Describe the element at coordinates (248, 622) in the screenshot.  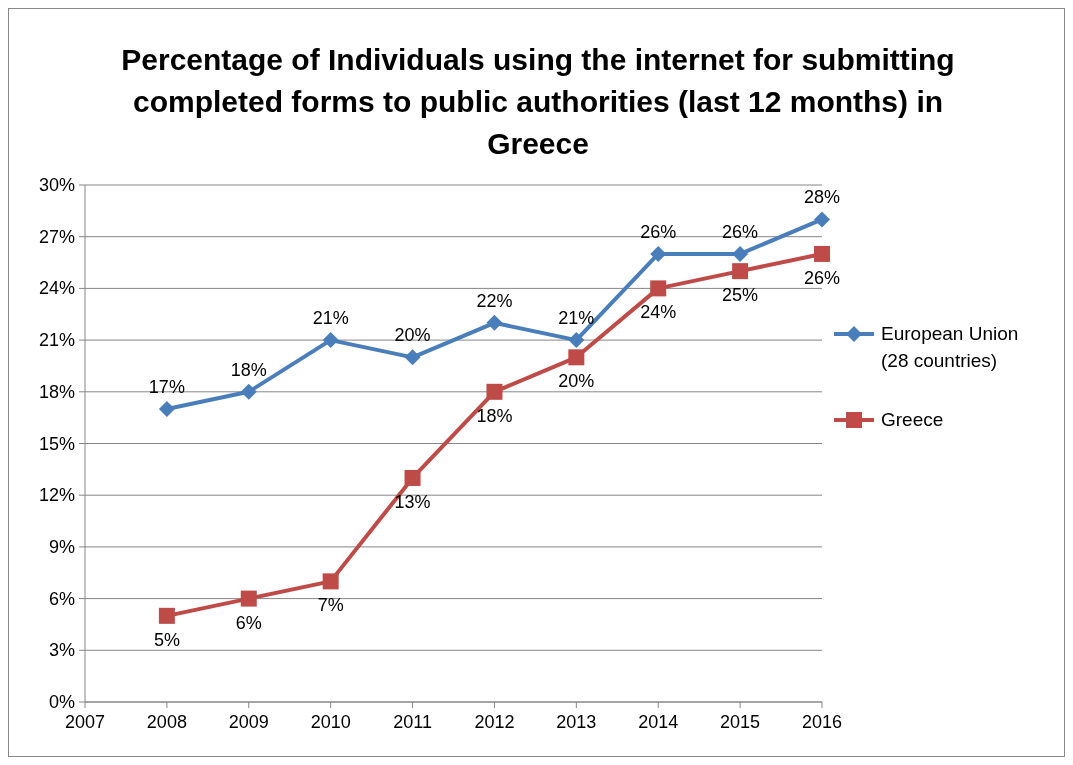
I see `data-label: 6%` at that location.